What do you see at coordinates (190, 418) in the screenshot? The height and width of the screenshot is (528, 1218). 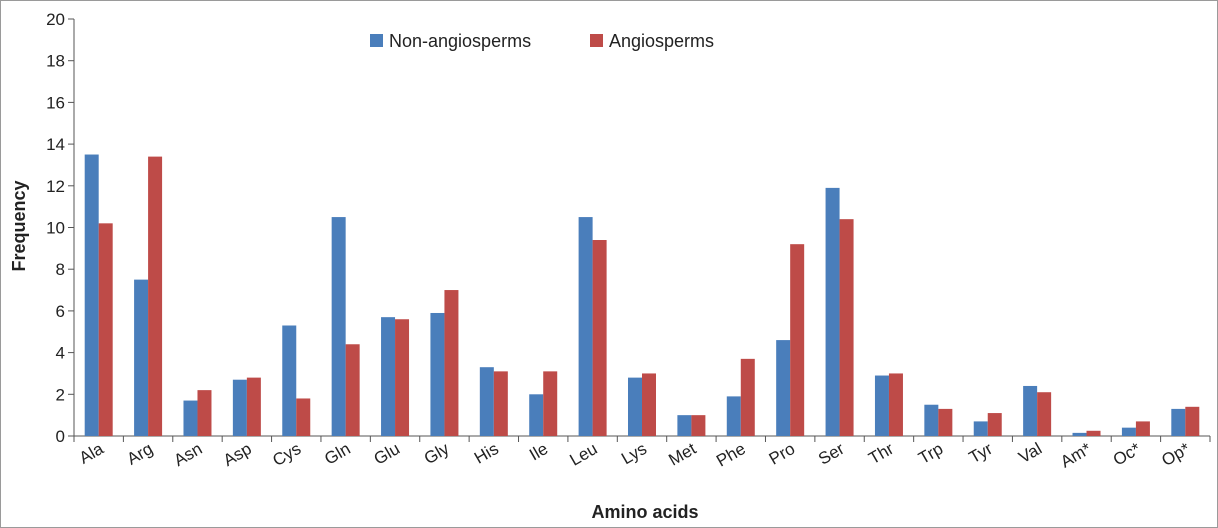 I see `bar-non-angiosperms-asn` at bounding box center [190, 418].